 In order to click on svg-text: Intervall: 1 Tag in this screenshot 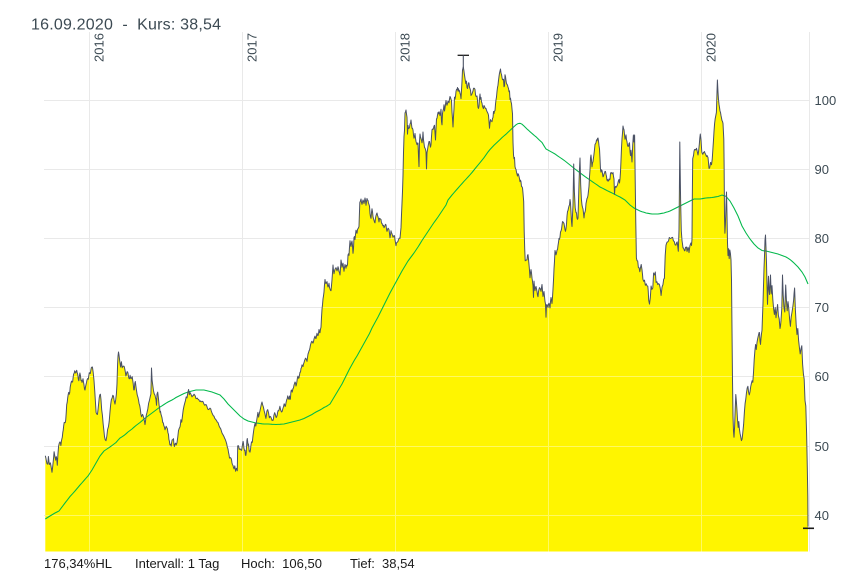, I will do `click(177, 563)`.